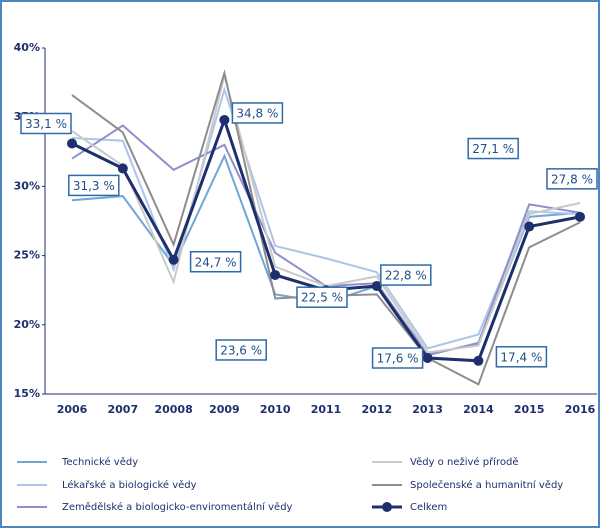  Describe the element at coordinates (27, 255) in the screenshot. I see `y-tick-label: 25%` at that location.